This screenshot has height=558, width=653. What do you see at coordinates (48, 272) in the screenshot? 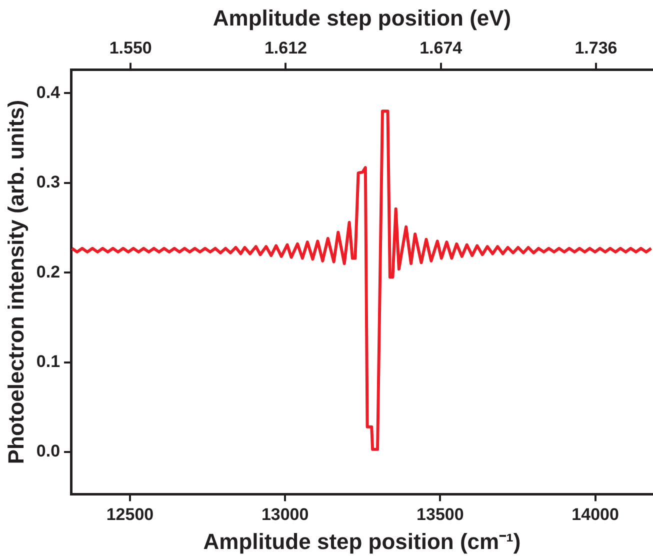
I see `y-tick-label: 0.2` at bounding box center [48, 272].